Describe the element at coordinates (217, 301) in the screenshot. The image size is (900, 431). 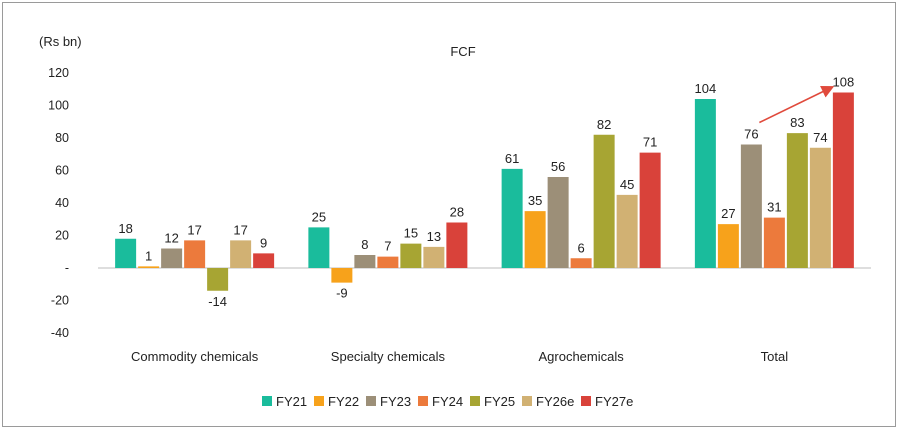
I see `data-label: -14` at that location.